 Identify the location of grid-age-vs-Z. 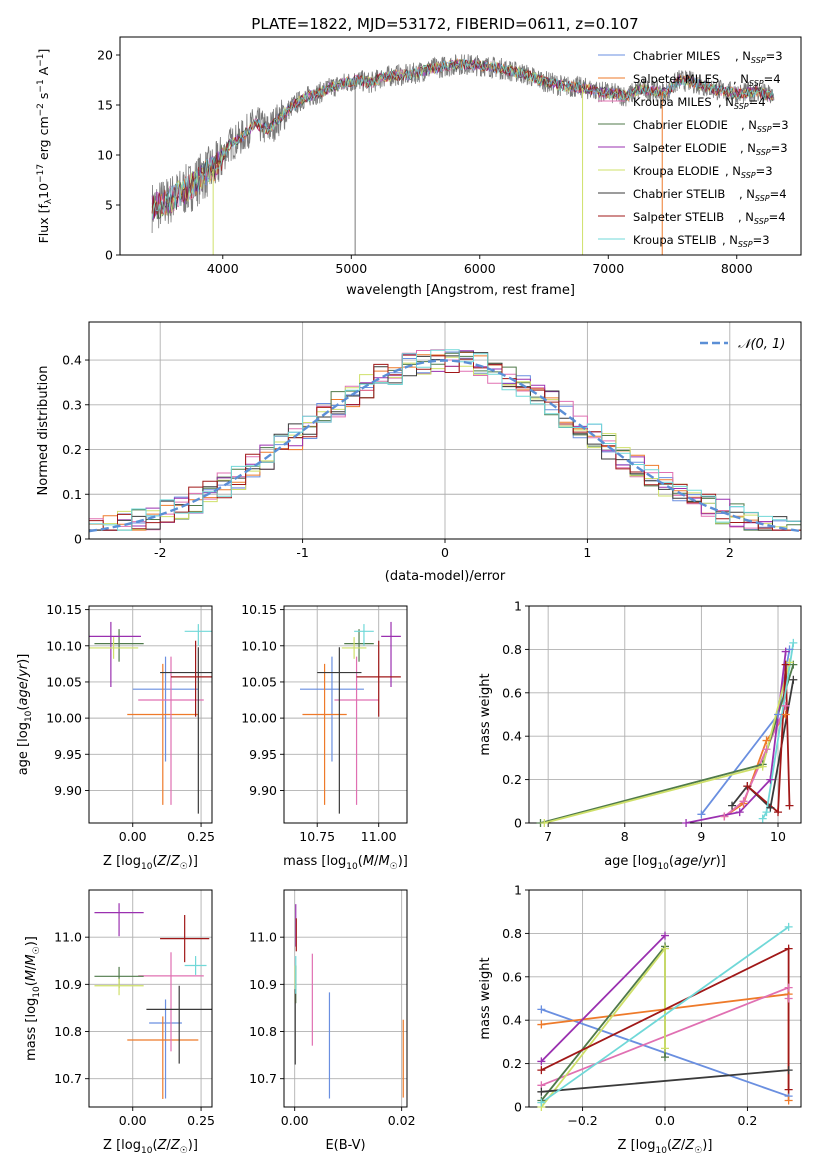
(150, 714).